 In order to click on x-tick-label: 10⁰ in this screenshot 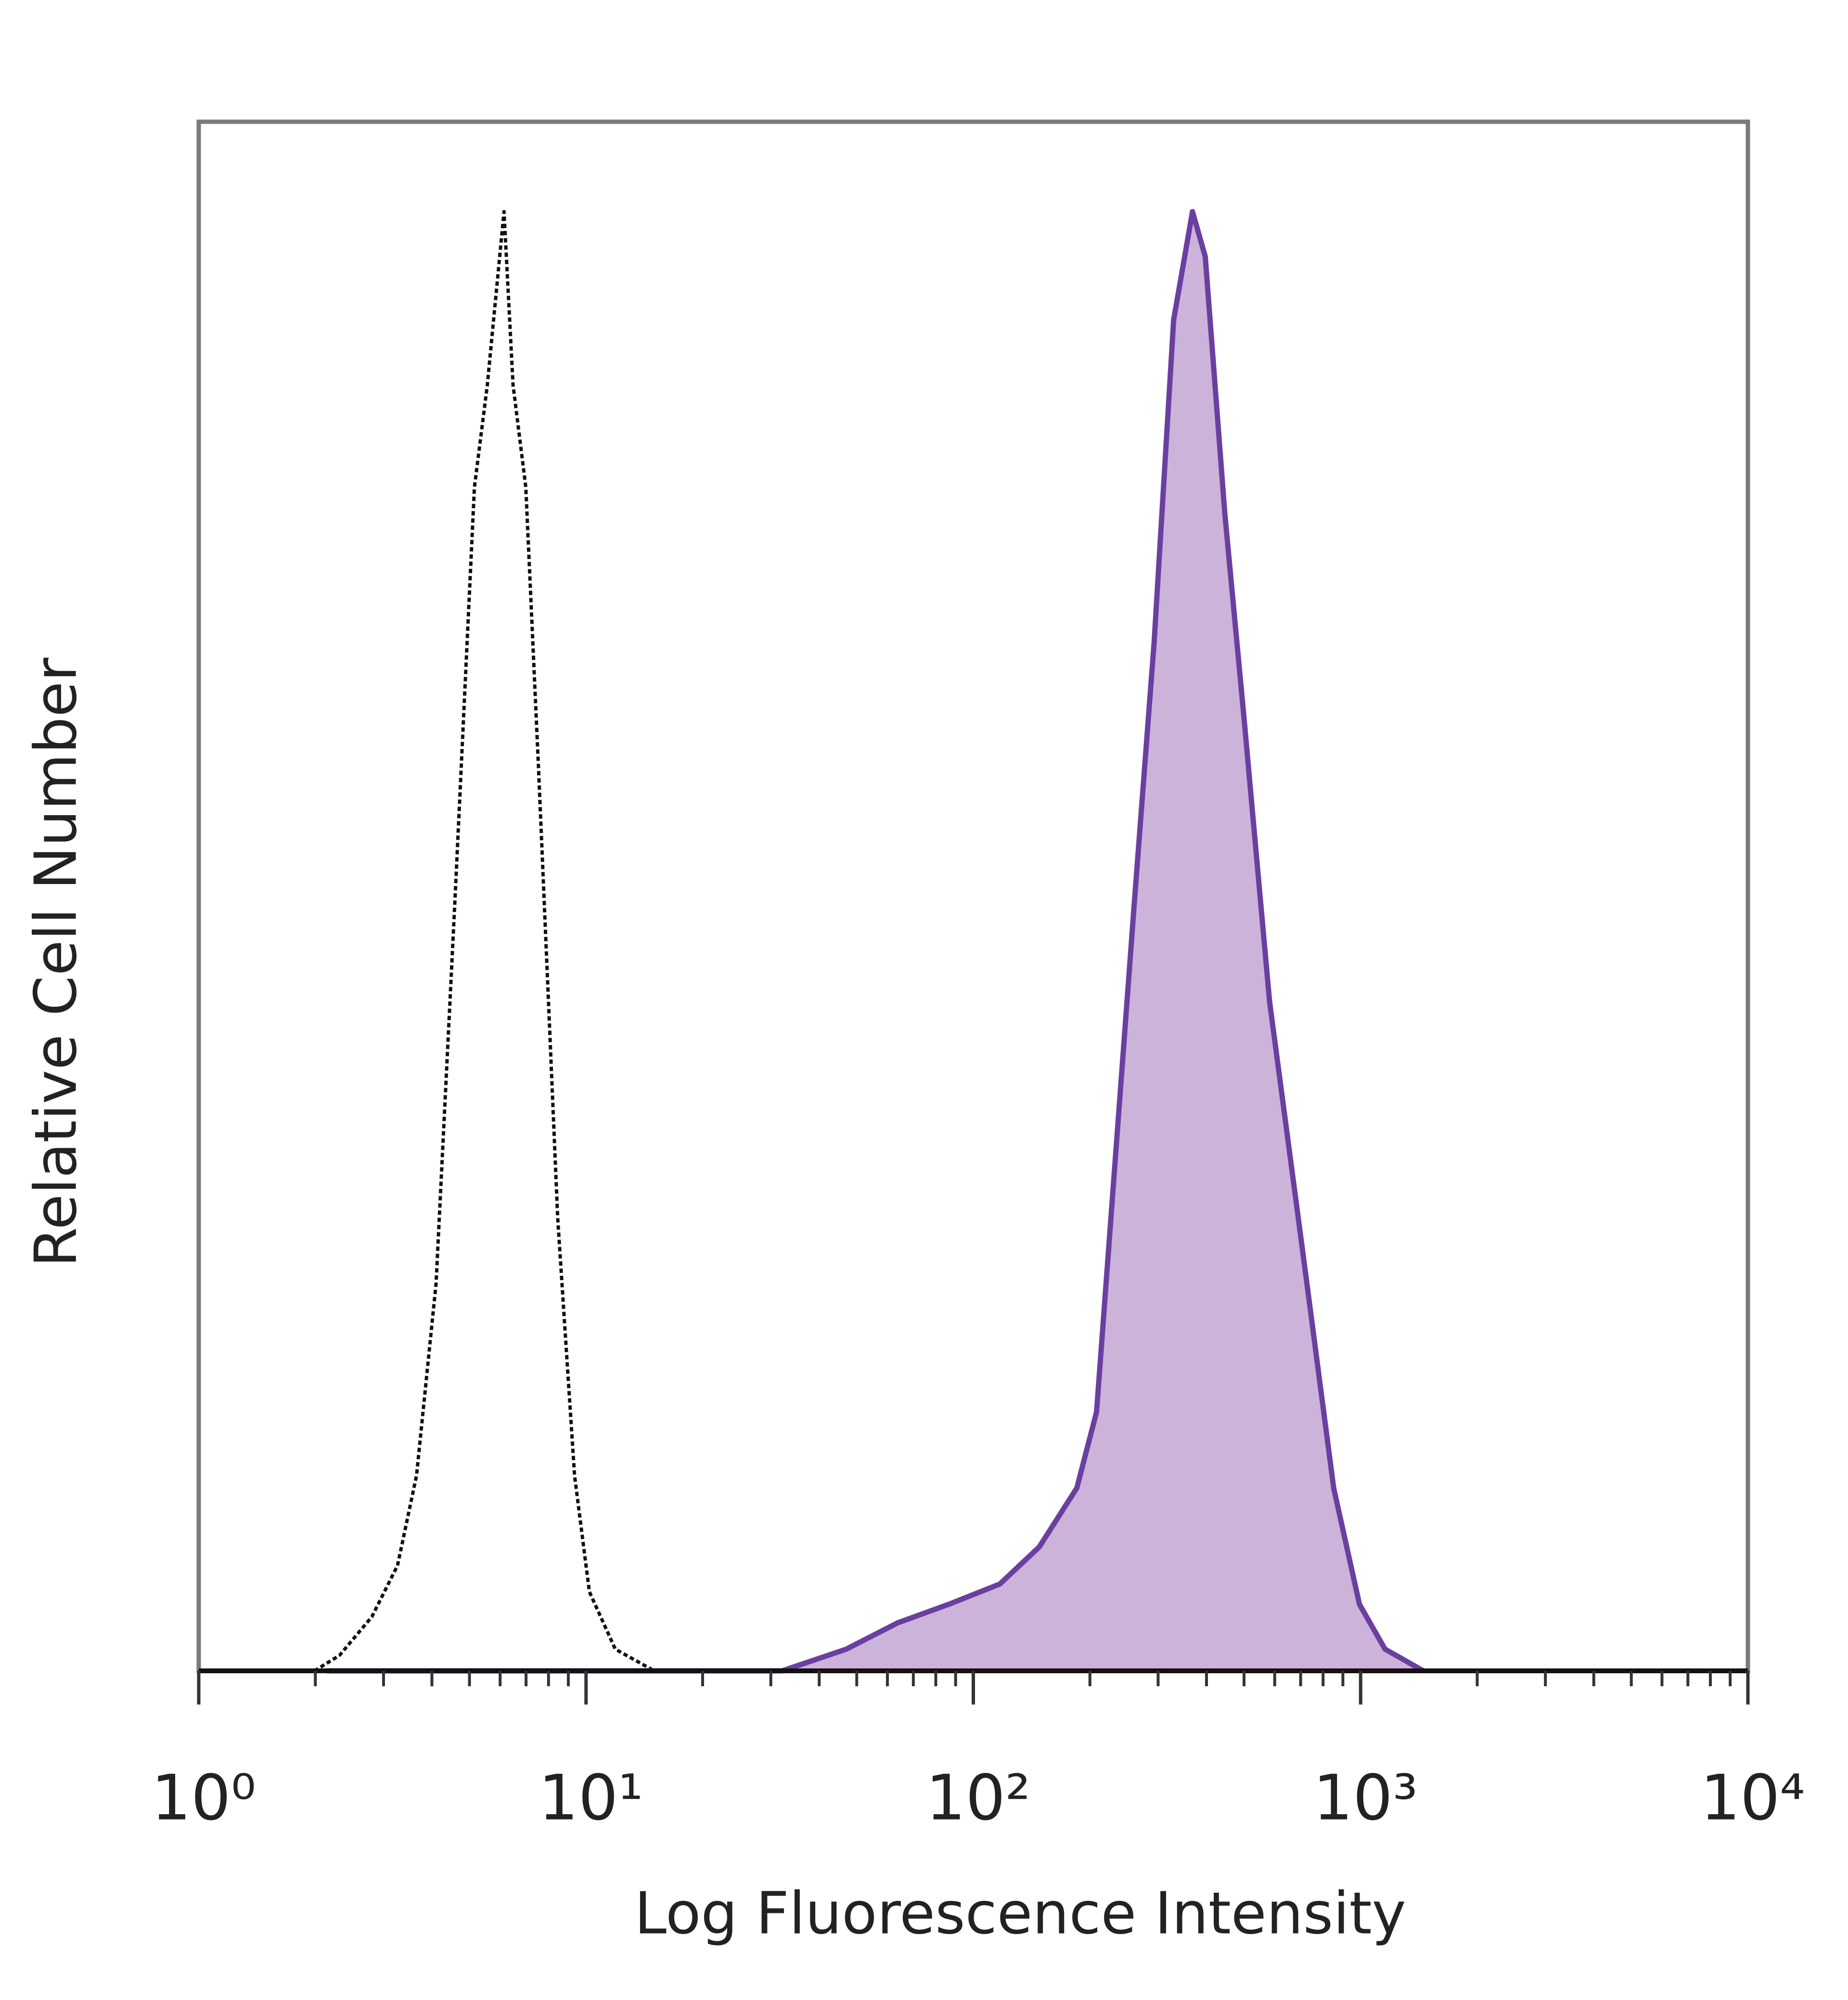, I will do `click(203, 1797)`.